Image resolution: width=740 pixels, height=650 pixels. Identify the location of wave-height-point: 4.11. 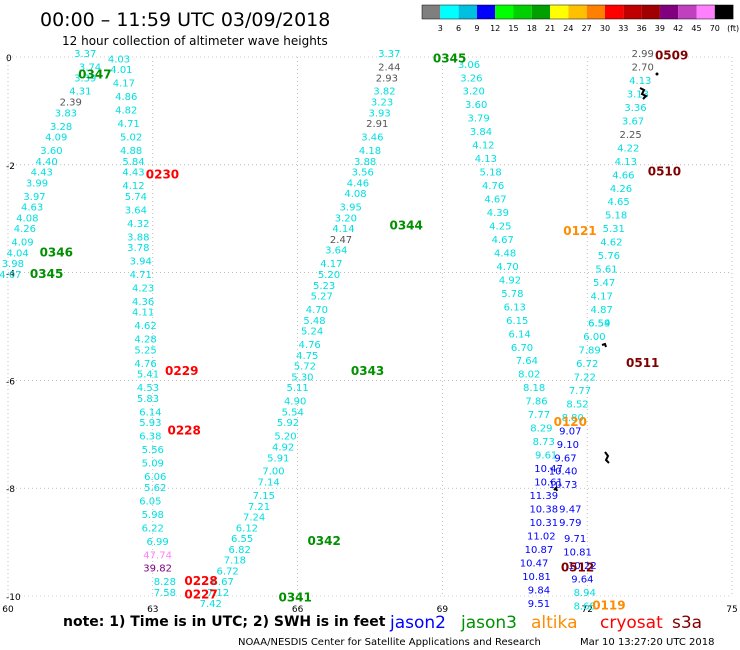
(143, 313).